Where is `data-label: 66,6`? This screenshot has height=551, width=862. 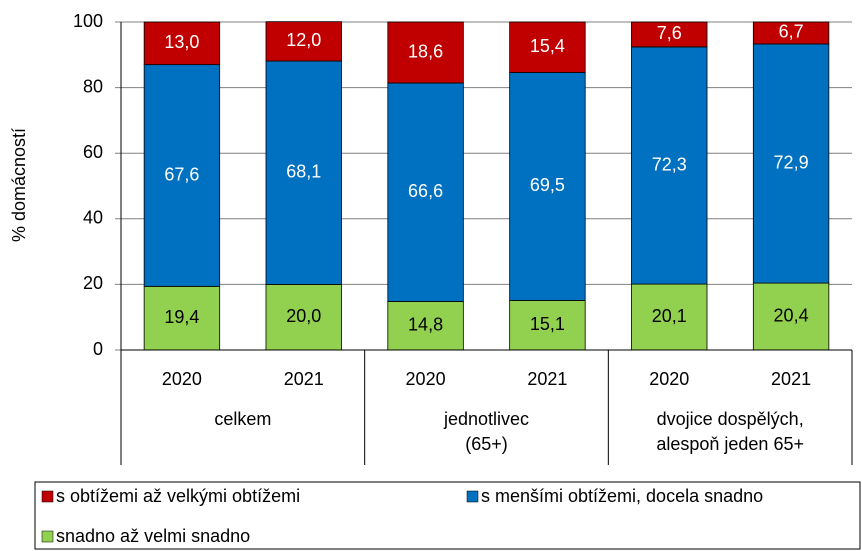 data-label: 66,6 is located at coordinates (425, 191).